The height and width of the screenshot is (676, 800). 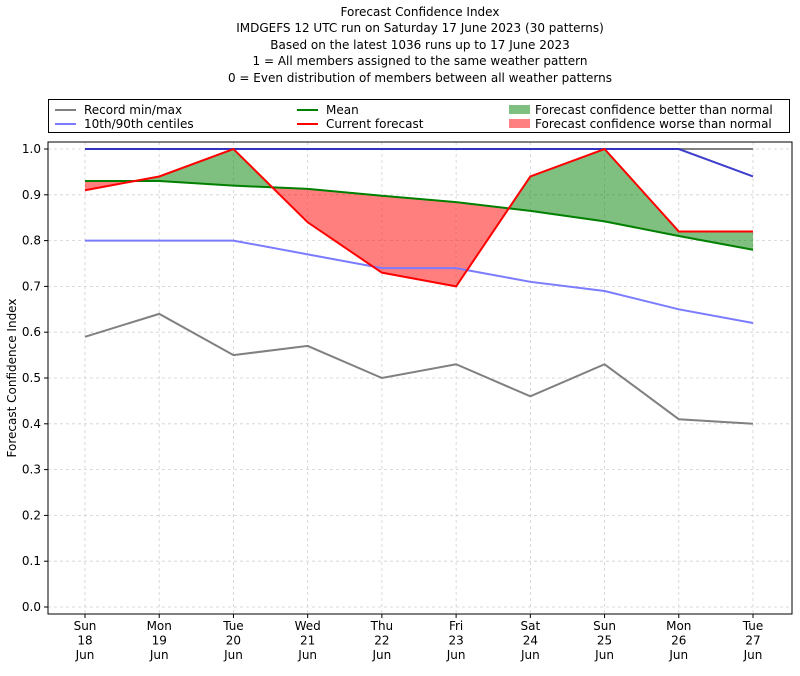 What do you see at coordinates (31, 378) in the screenshot?
I see `y-tick-label: 0.5` at bounding box center [31, 378].